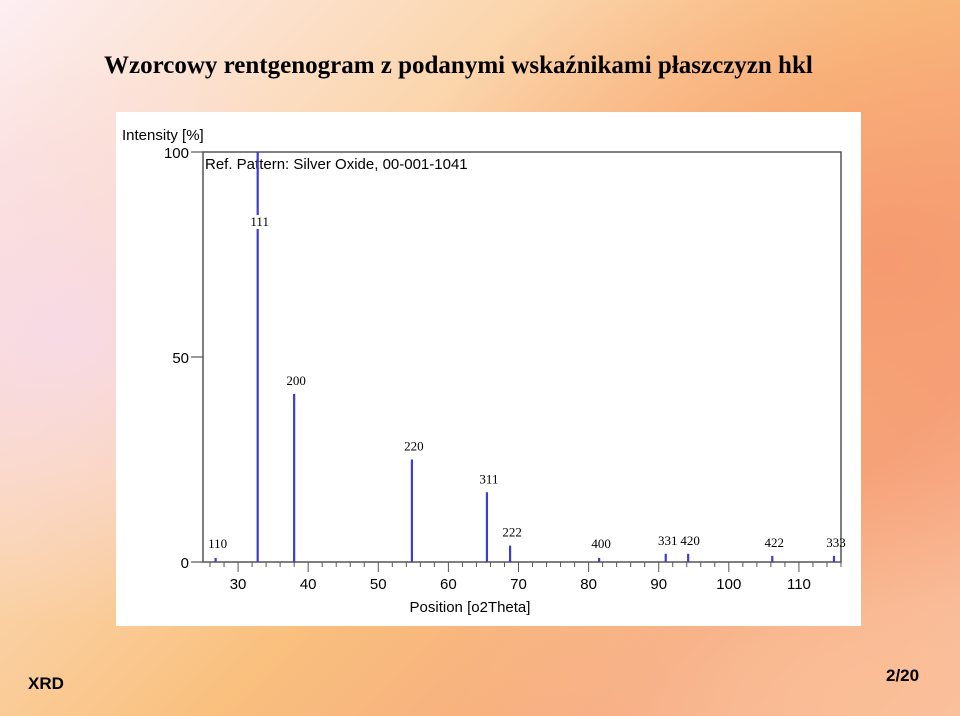  I want to click on peak-label-331: 331, so click(668, 540).